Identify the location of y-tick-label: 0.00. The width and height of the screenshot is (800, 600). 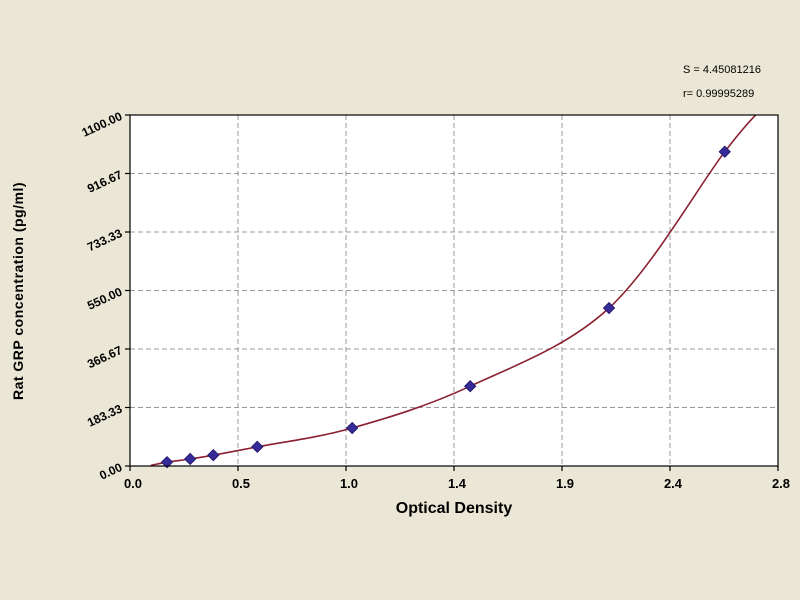
(110, 471).